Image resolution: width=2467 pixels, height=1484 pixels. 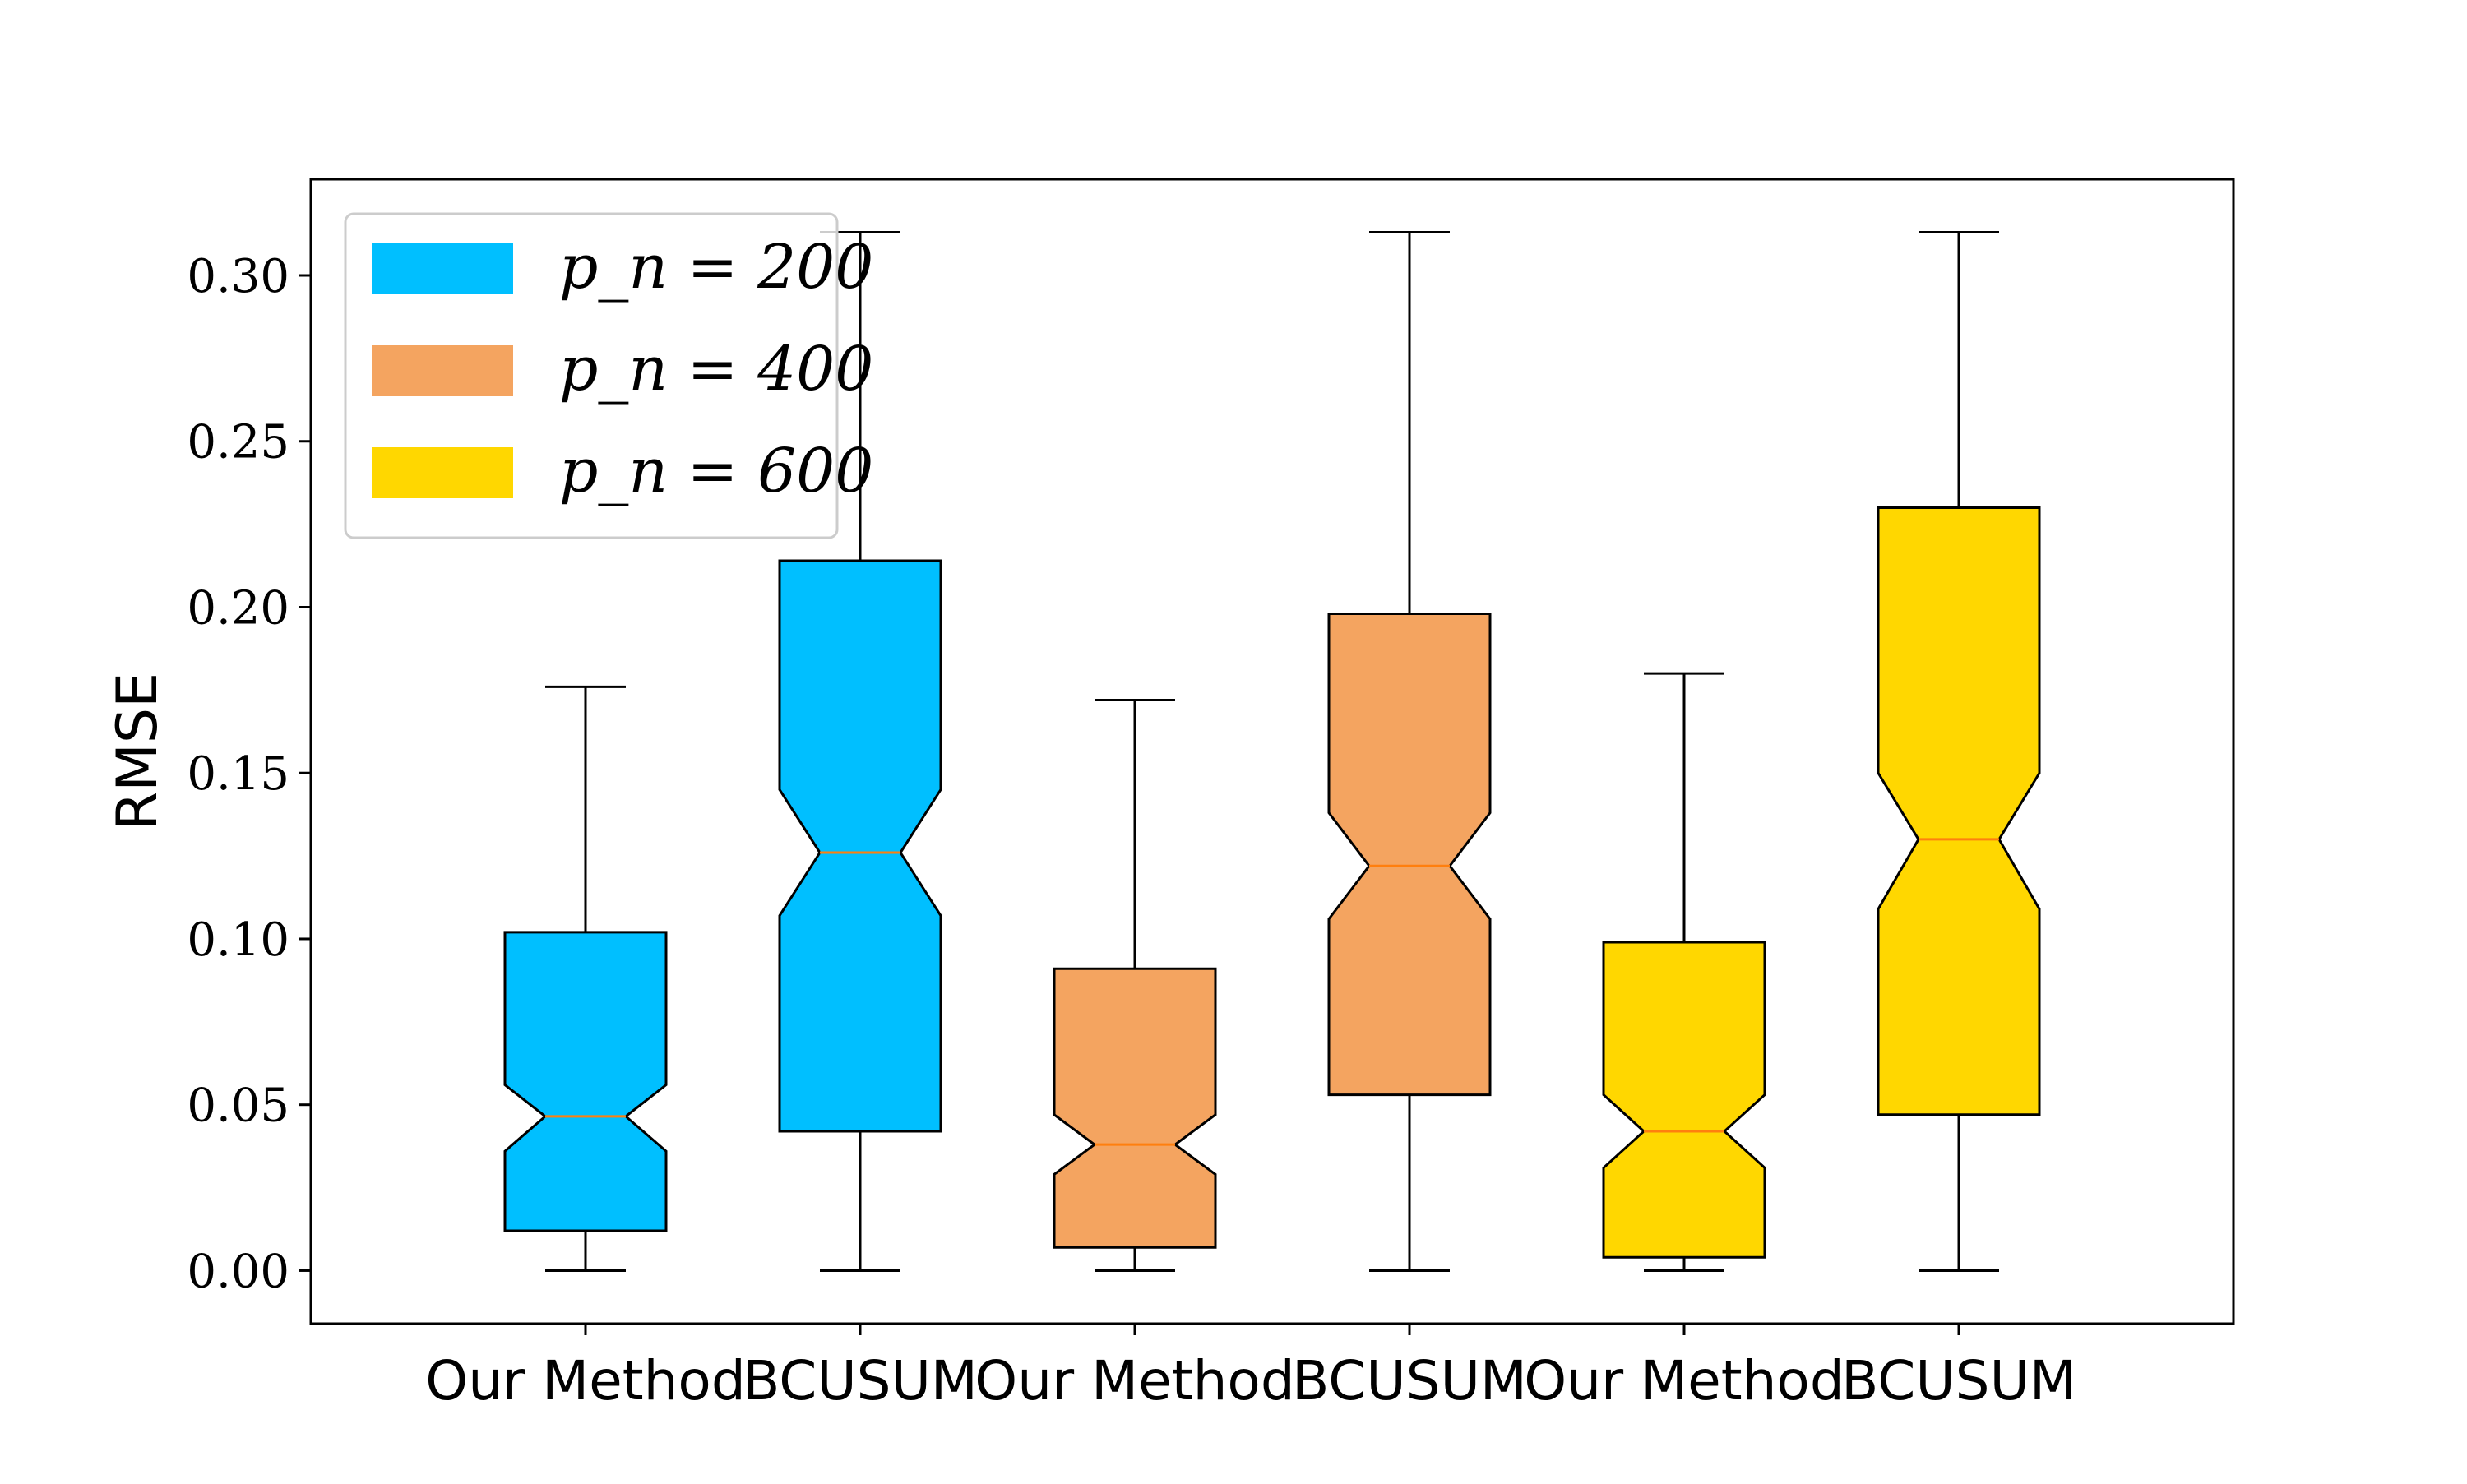 What do you see at coordinates (238, 940) in the screenshot?
I see `y-tick-label: 0.10` at bounding box center [238, 940].